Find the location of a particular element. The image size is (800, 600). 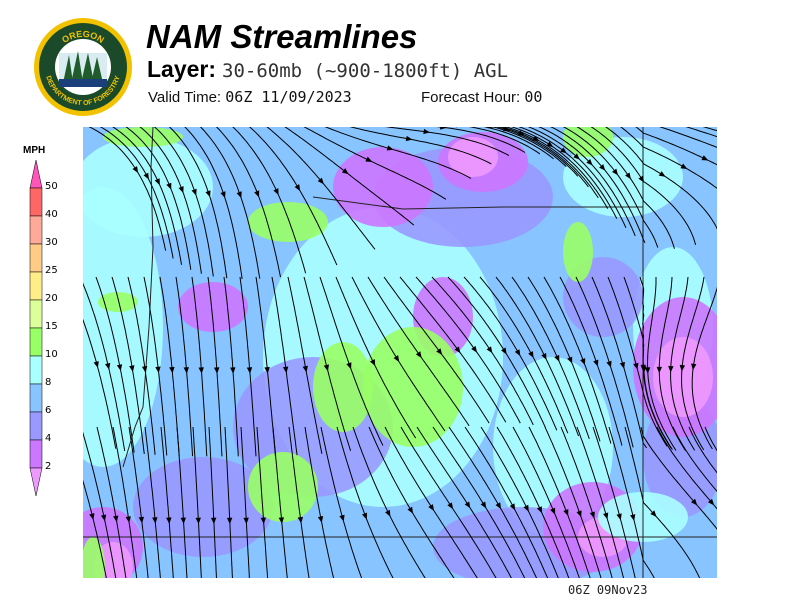

model-run-timestamp: 06Z 09Nov23 is located at coordinates (608, 590).